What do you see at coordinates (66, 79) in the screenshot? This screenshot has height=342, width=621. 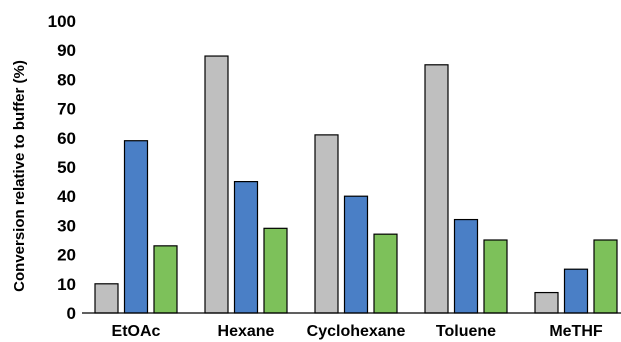 I see `y-tick-label: 80` at bounding box center [66, 79].